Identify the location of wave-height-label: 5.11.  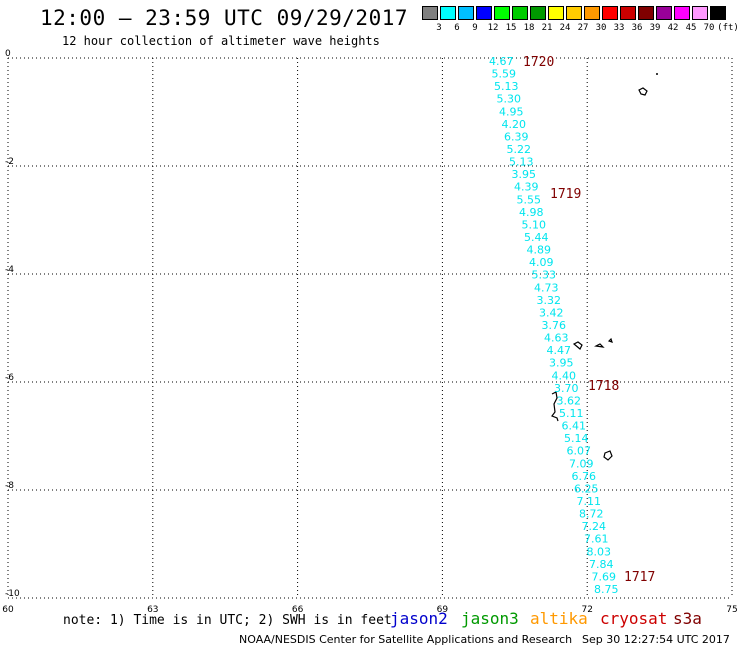
(571, 413).